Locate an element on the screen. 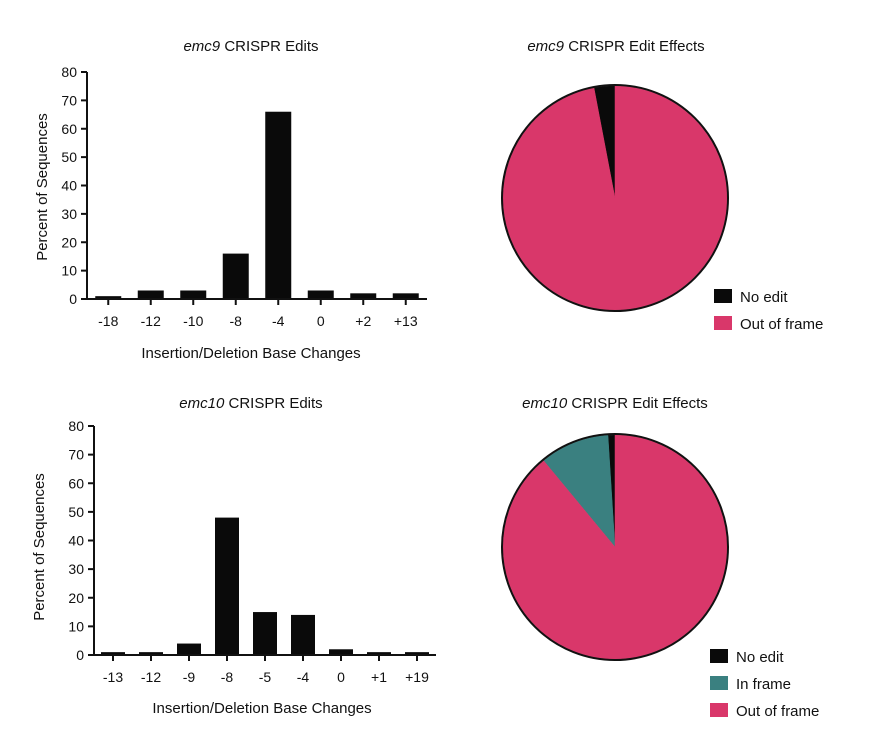 The image size is (896, 738). x-tick-label: -5 is located at coordinates (265, 677).